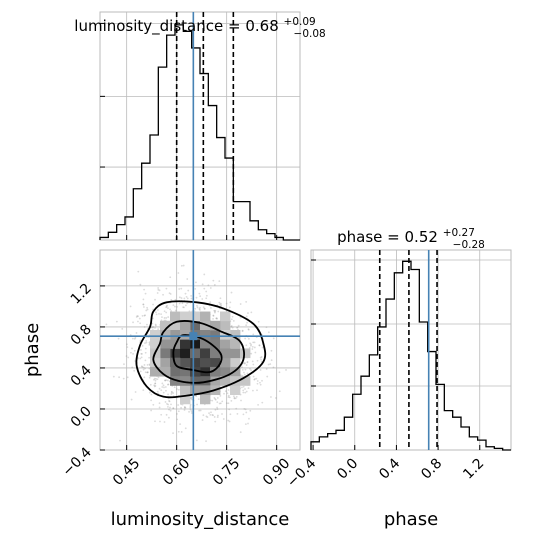  I want to click on x-tick-label-ld: 0.75, so click(226, 472).